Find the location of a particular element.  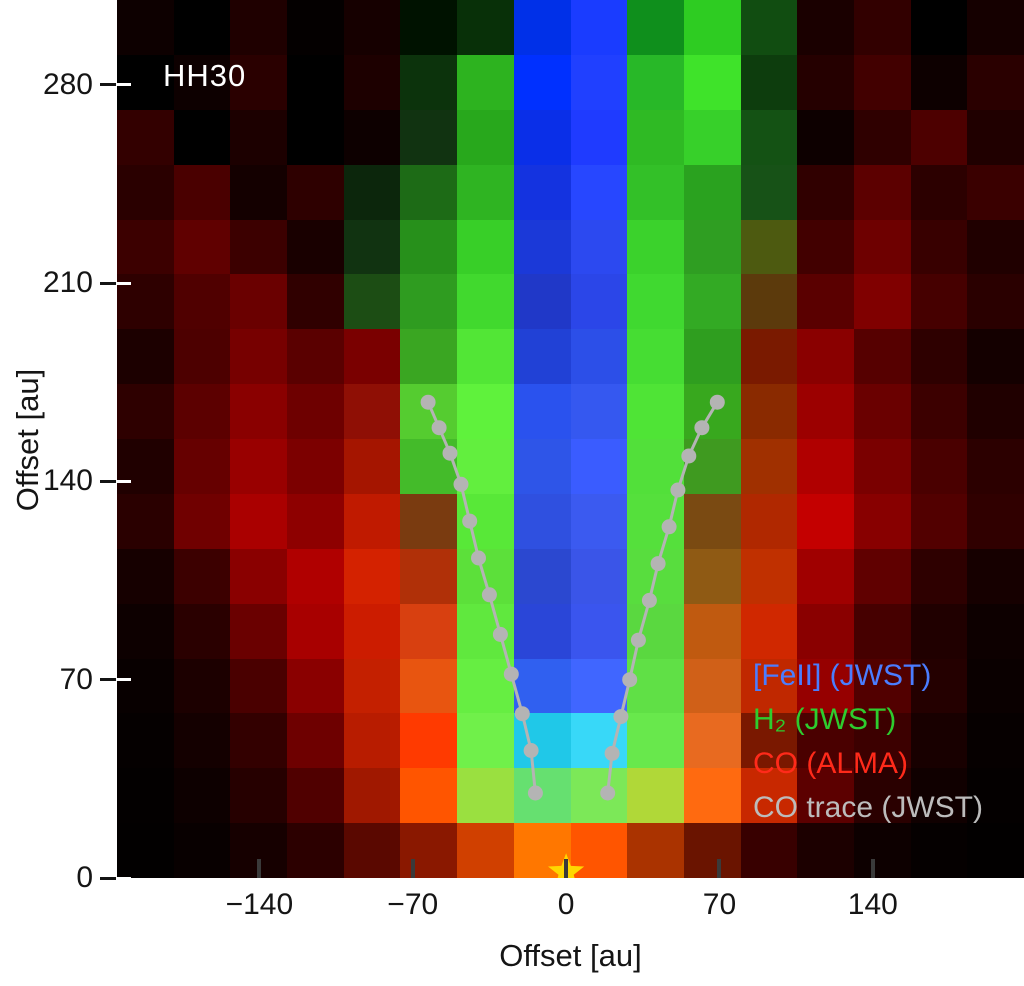

y-tick-label: 210 is located at coordinates (67, 283).